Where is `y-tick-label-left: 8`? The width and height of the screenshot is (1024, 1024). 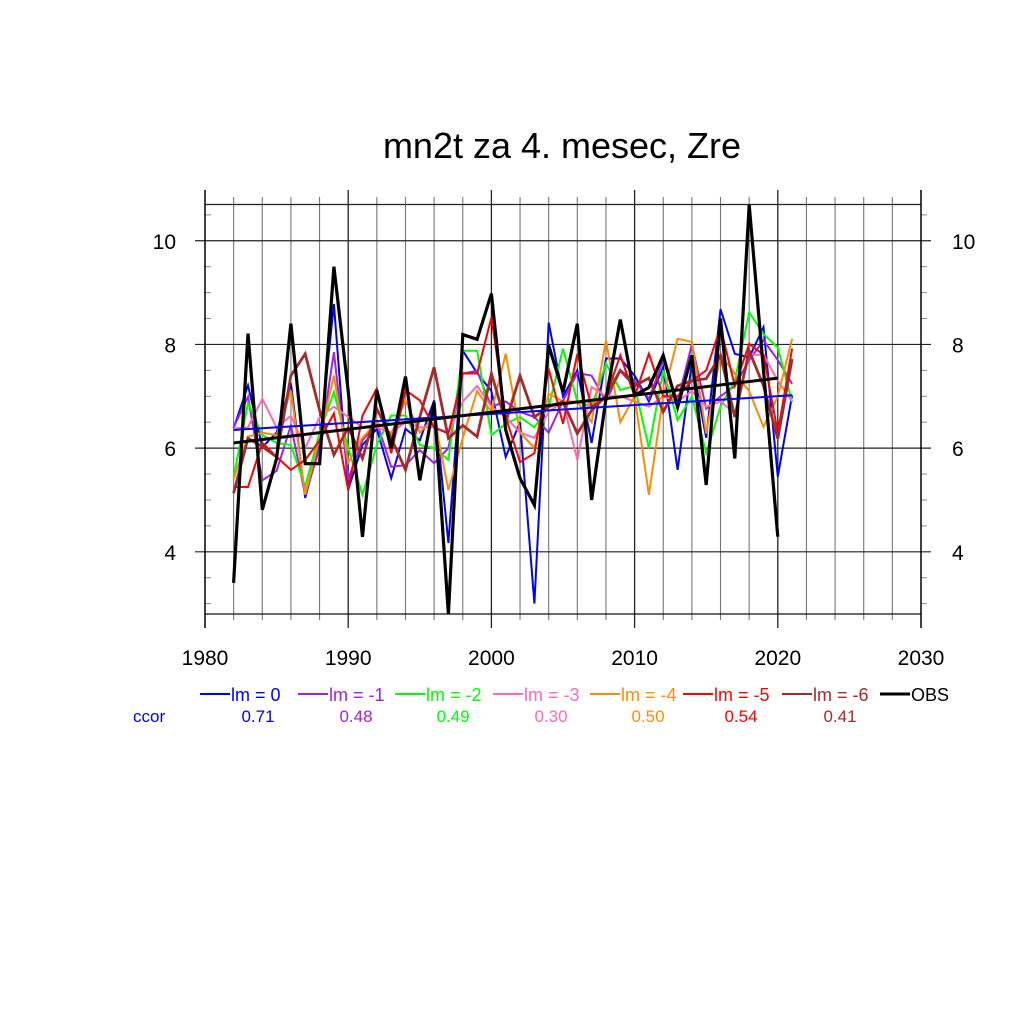 y-tick-label-left: 8 is located at coordinates (170, 345).